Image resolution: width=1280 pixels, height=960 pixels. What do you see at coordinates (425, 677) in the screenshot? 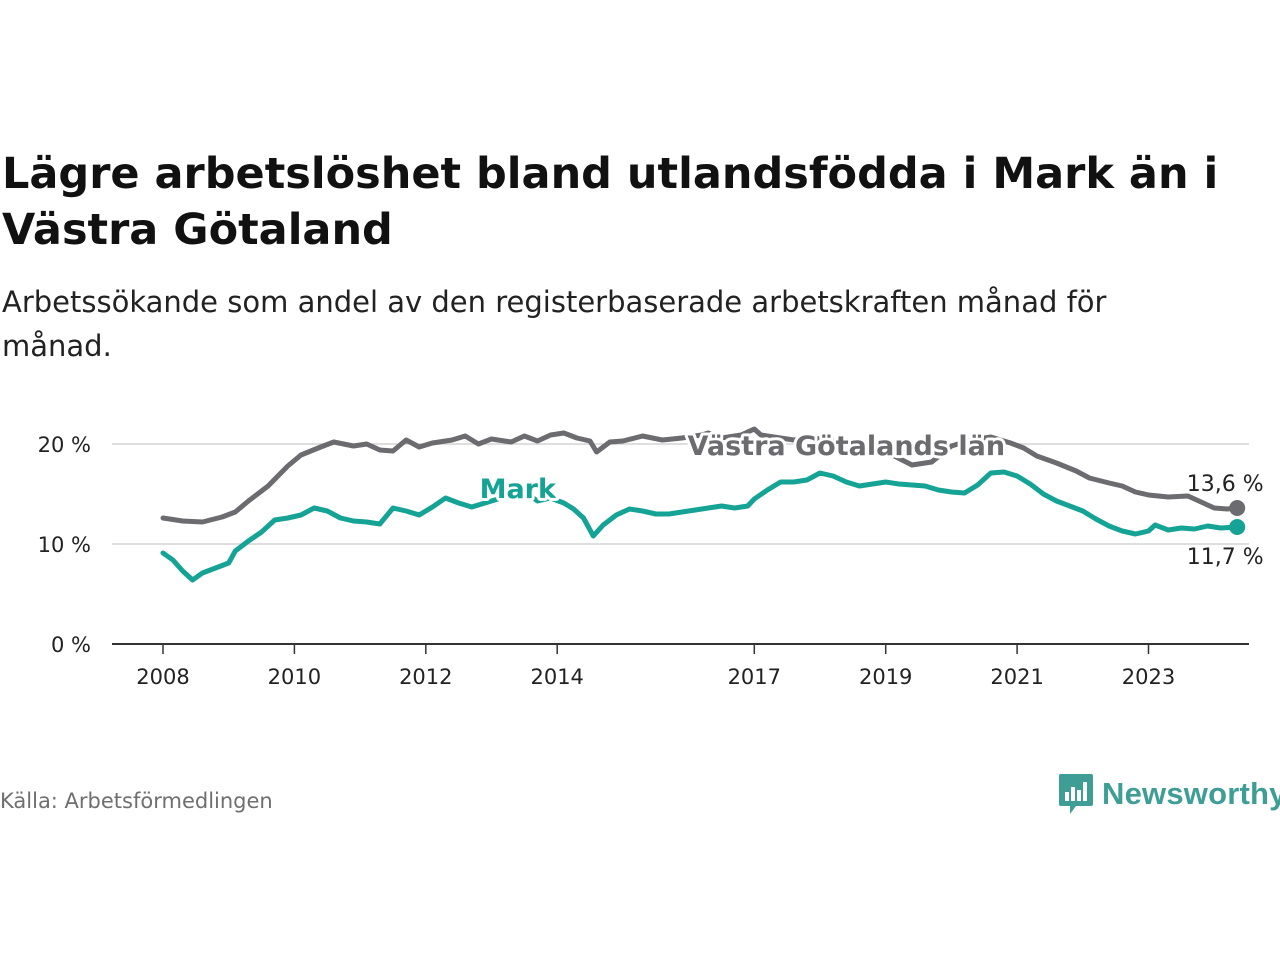
I see `x-tick-label: 2012` at bounding box center [425, 677].